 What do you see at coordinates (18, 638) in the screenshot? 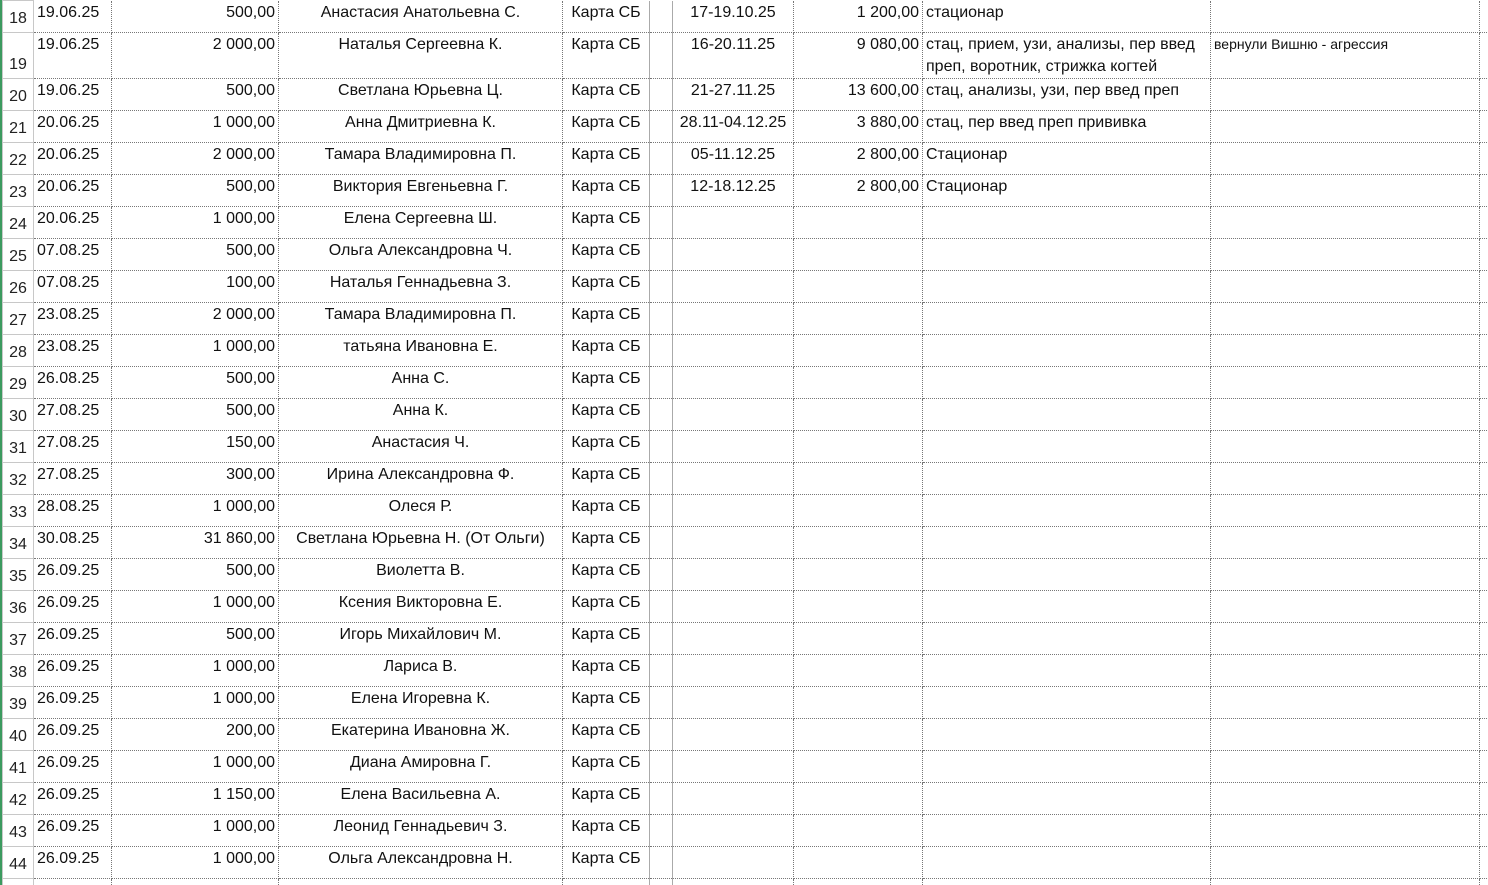
I see `row-number: 37` at bounding box center [18, 638].